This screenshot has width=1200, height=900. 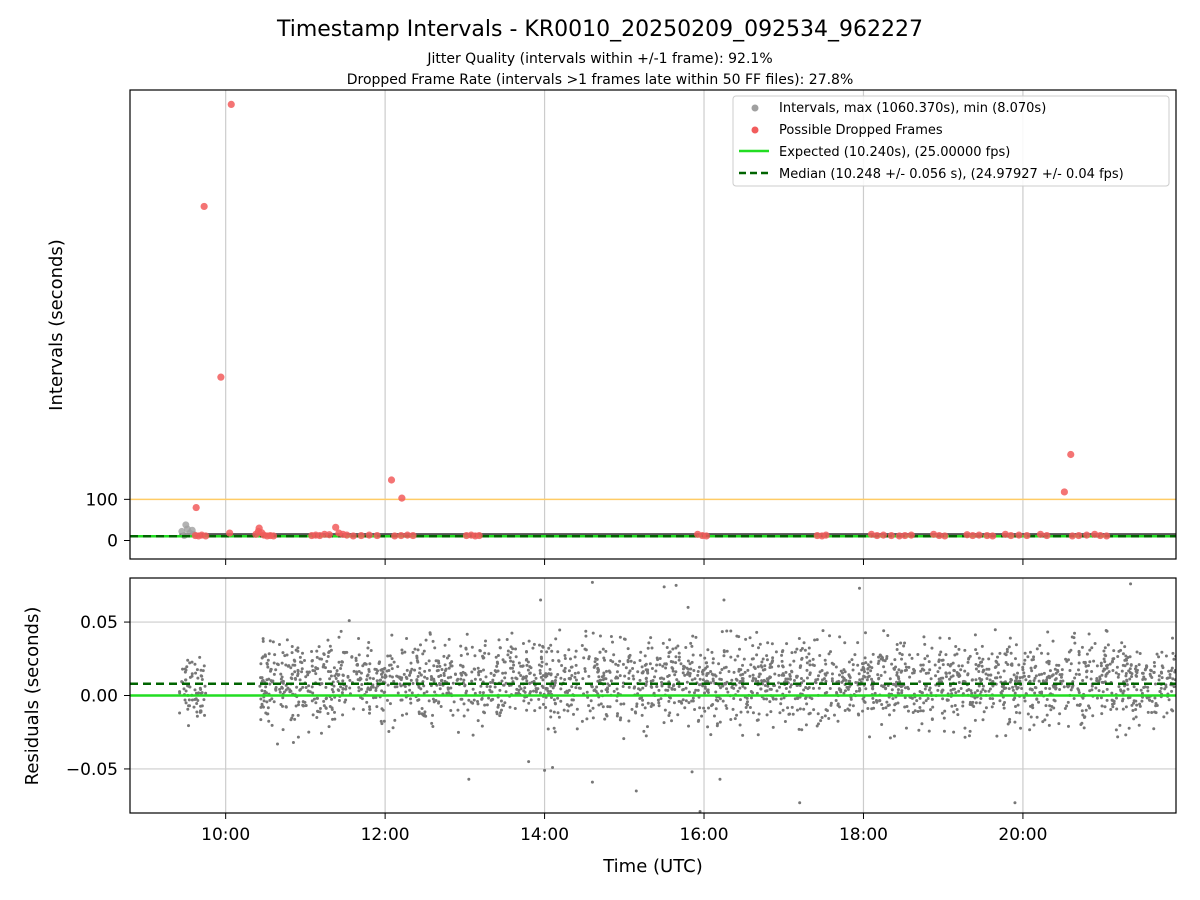 What do you see at coordinates (799, 638) in the screenshot?
I see `residual-point-2016` at bounding box center [799, 638].